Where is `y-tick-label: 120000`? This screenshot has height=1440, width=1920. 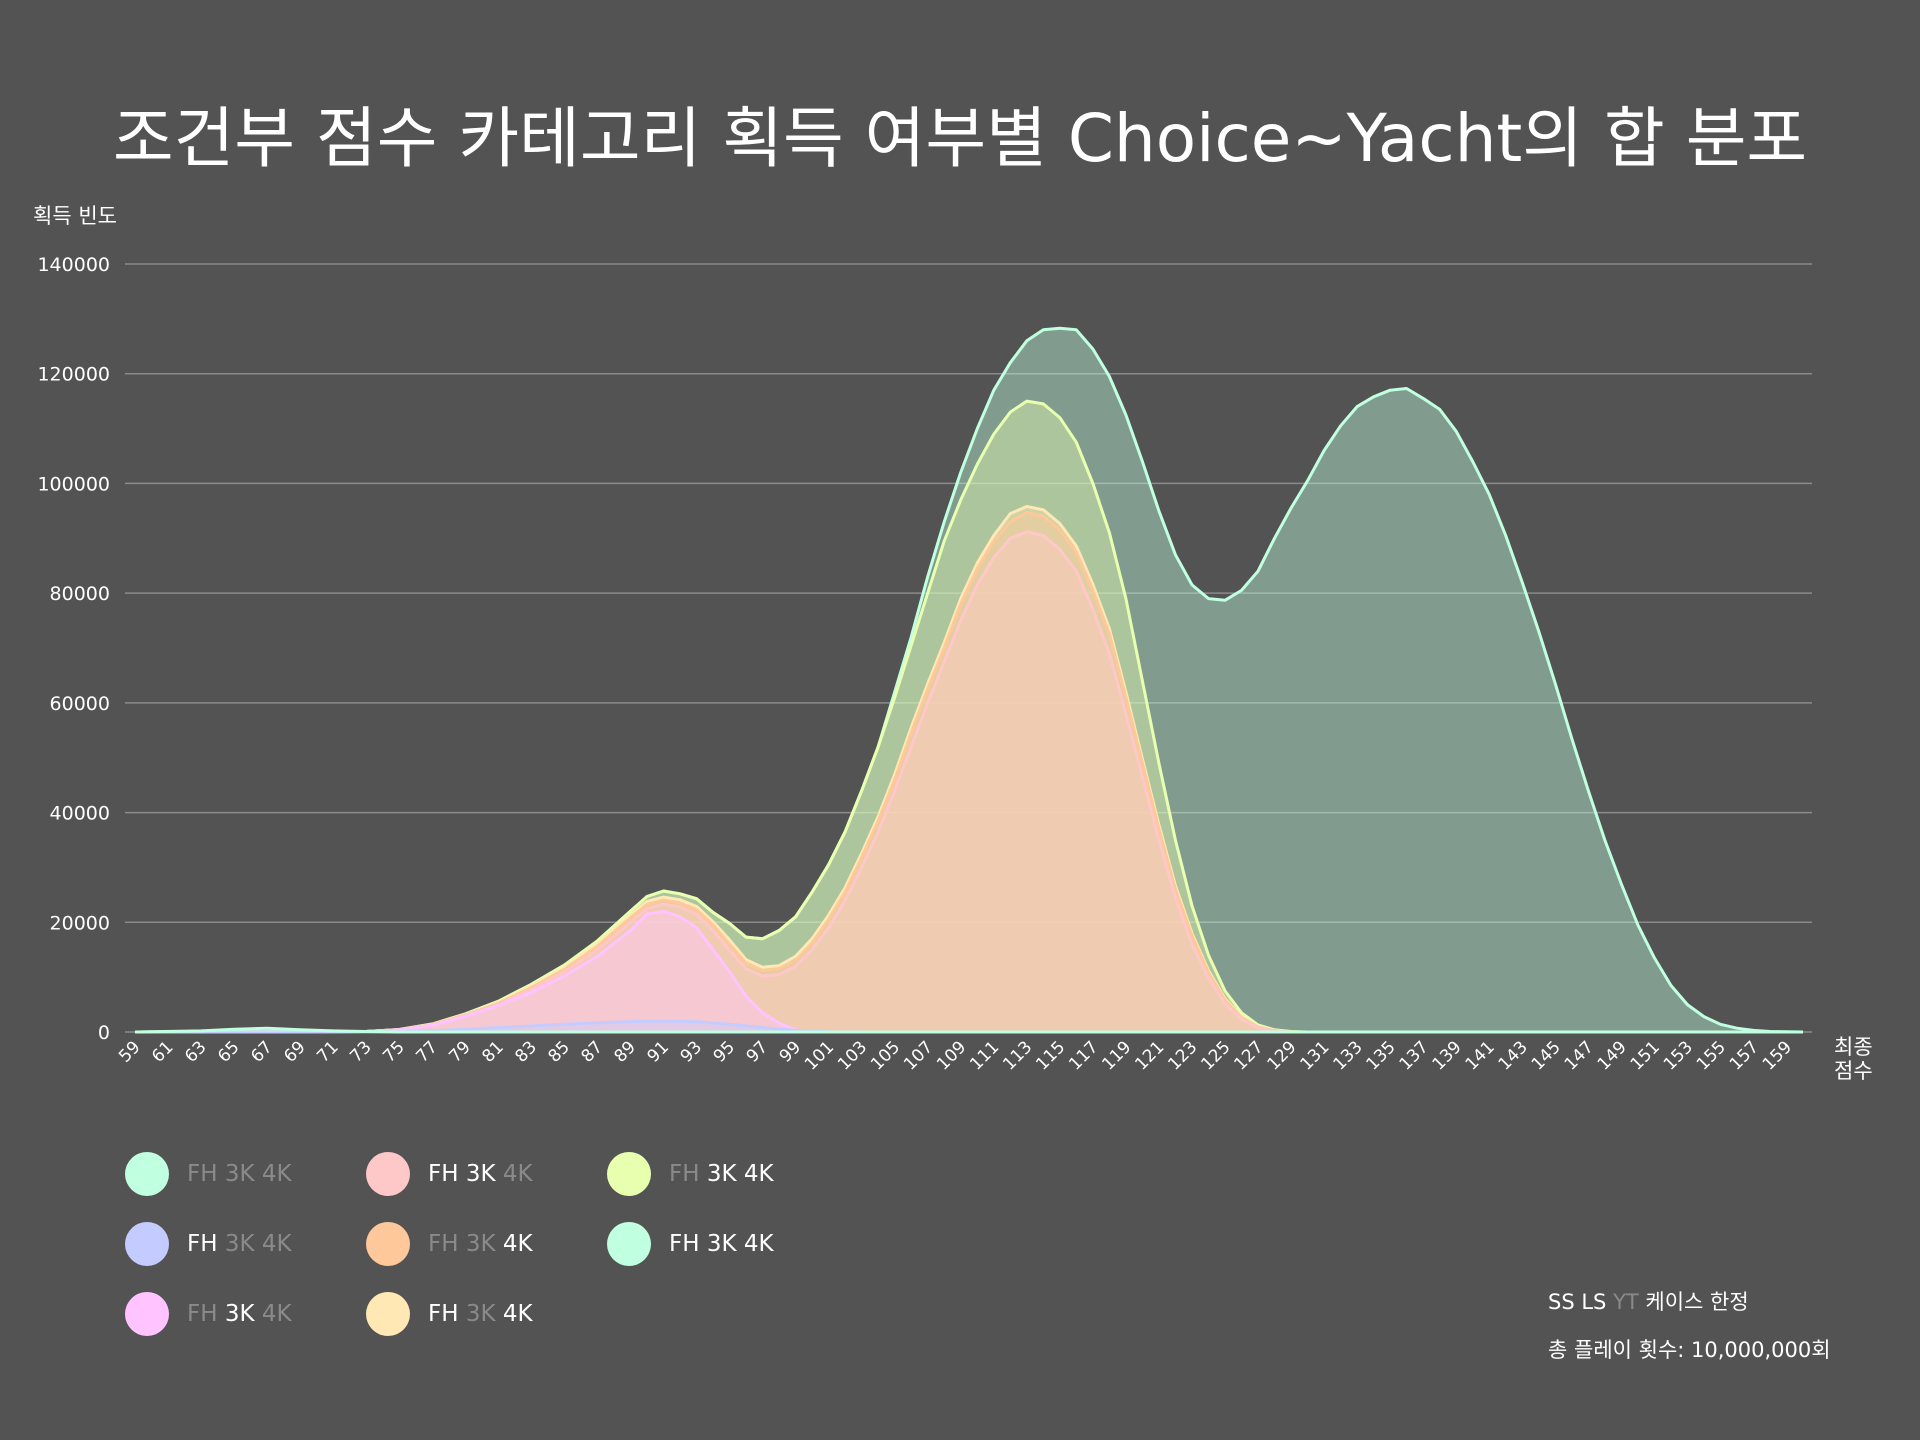 y-tick-label: 120000 is located at coordinates (73, 375).